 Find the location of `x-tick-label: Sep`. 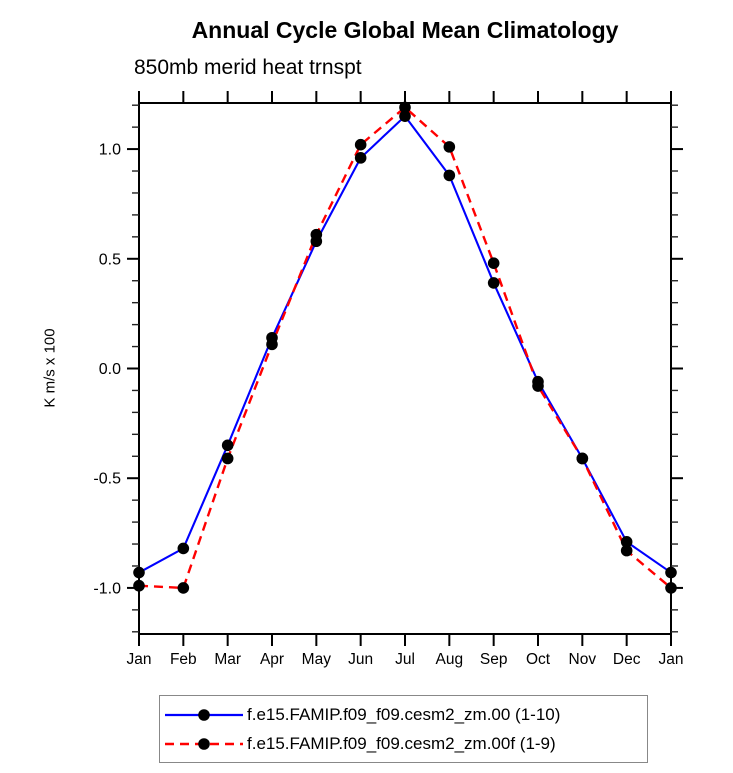

x-tick-label: Sep is located at coordinates (494, 659).